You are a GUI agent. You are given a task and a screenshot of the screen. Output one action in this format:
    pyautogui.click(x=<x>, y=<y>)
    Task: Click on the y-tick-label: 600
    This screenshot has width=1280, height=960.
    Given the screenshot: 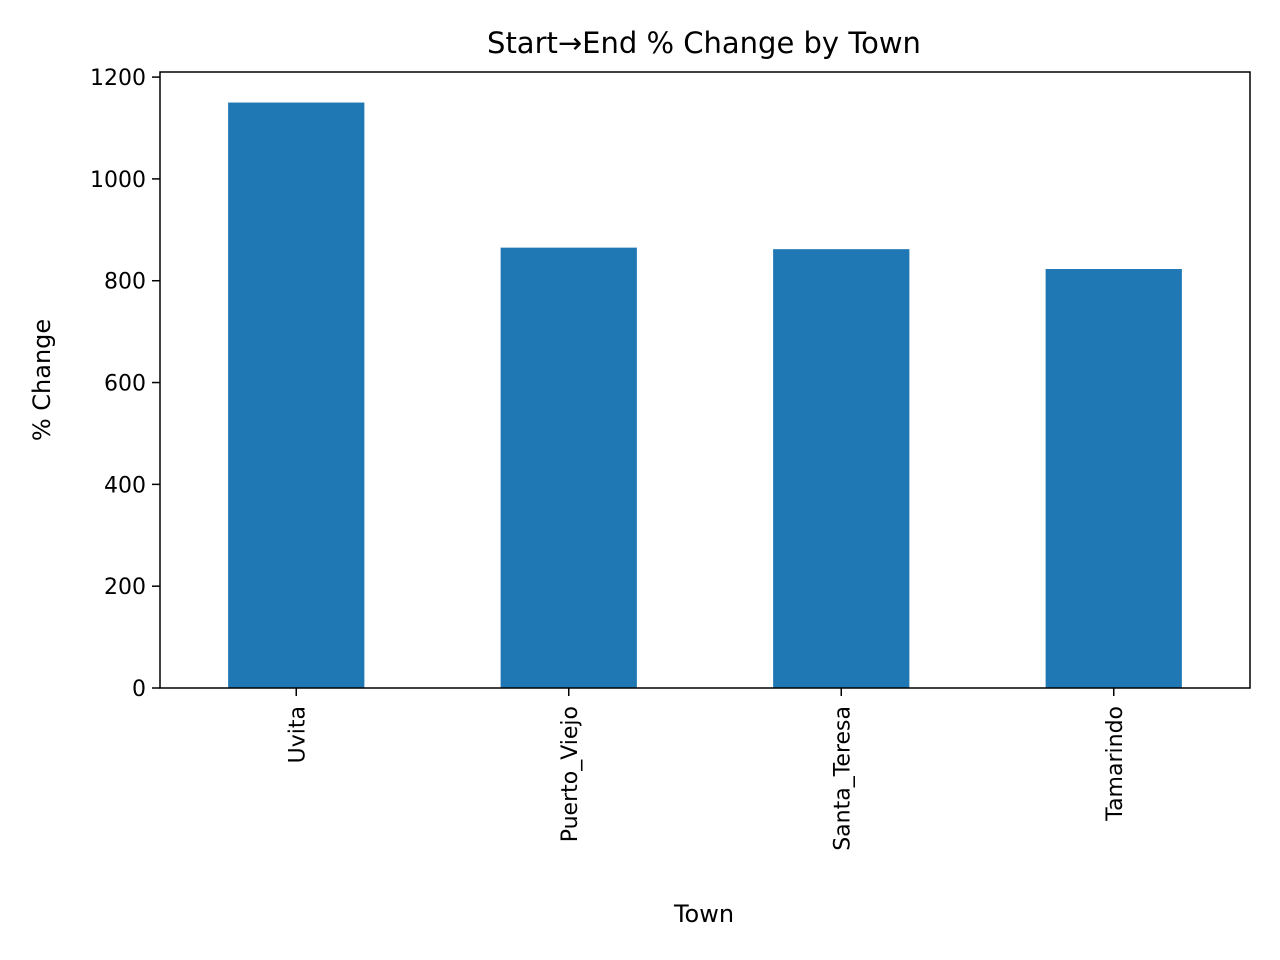 What is the action you would take?
    pyautogui.click(x=125, y=384)
    